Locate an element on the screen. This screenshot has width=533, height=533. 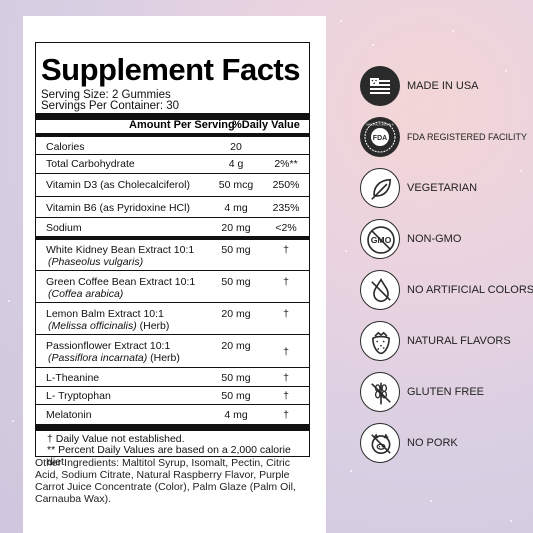
badge-natural-flavors: NATURAL FLAVORS is located at coordinates (442, 343).